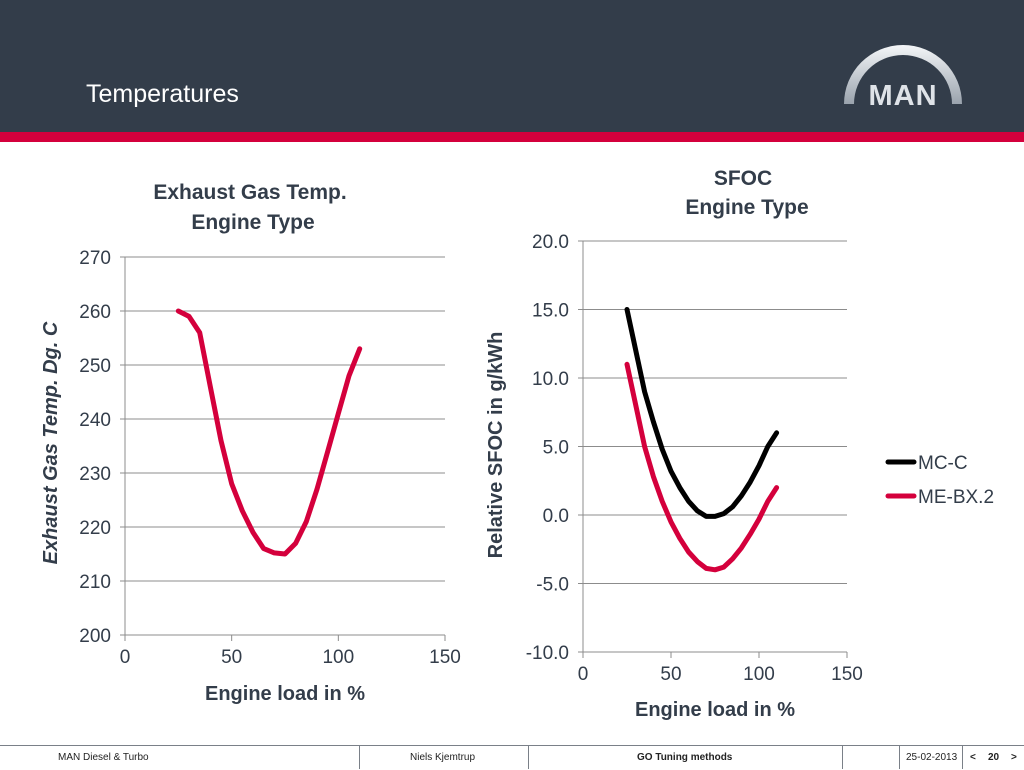 The height and width of the screenshot is (770, 1024). Describe the element at coordinates (496, 445) in the screenshot. I see `chart2-y-axis-label: Relative SFOC in g/kWh` at that location.